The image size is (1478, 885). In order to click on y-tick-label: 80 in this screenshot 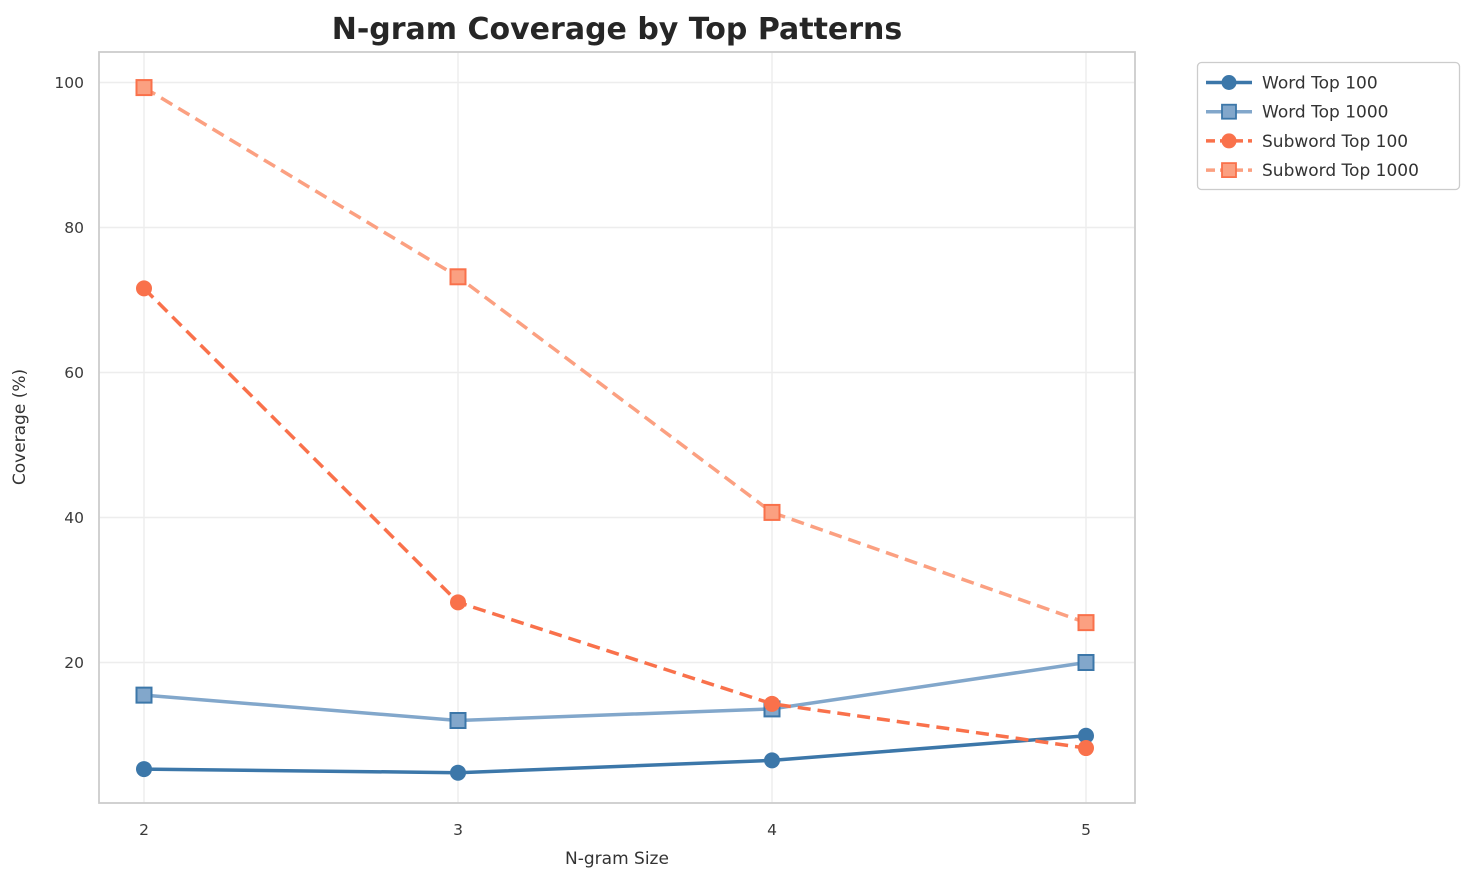, I will do `click(74, 228)`.